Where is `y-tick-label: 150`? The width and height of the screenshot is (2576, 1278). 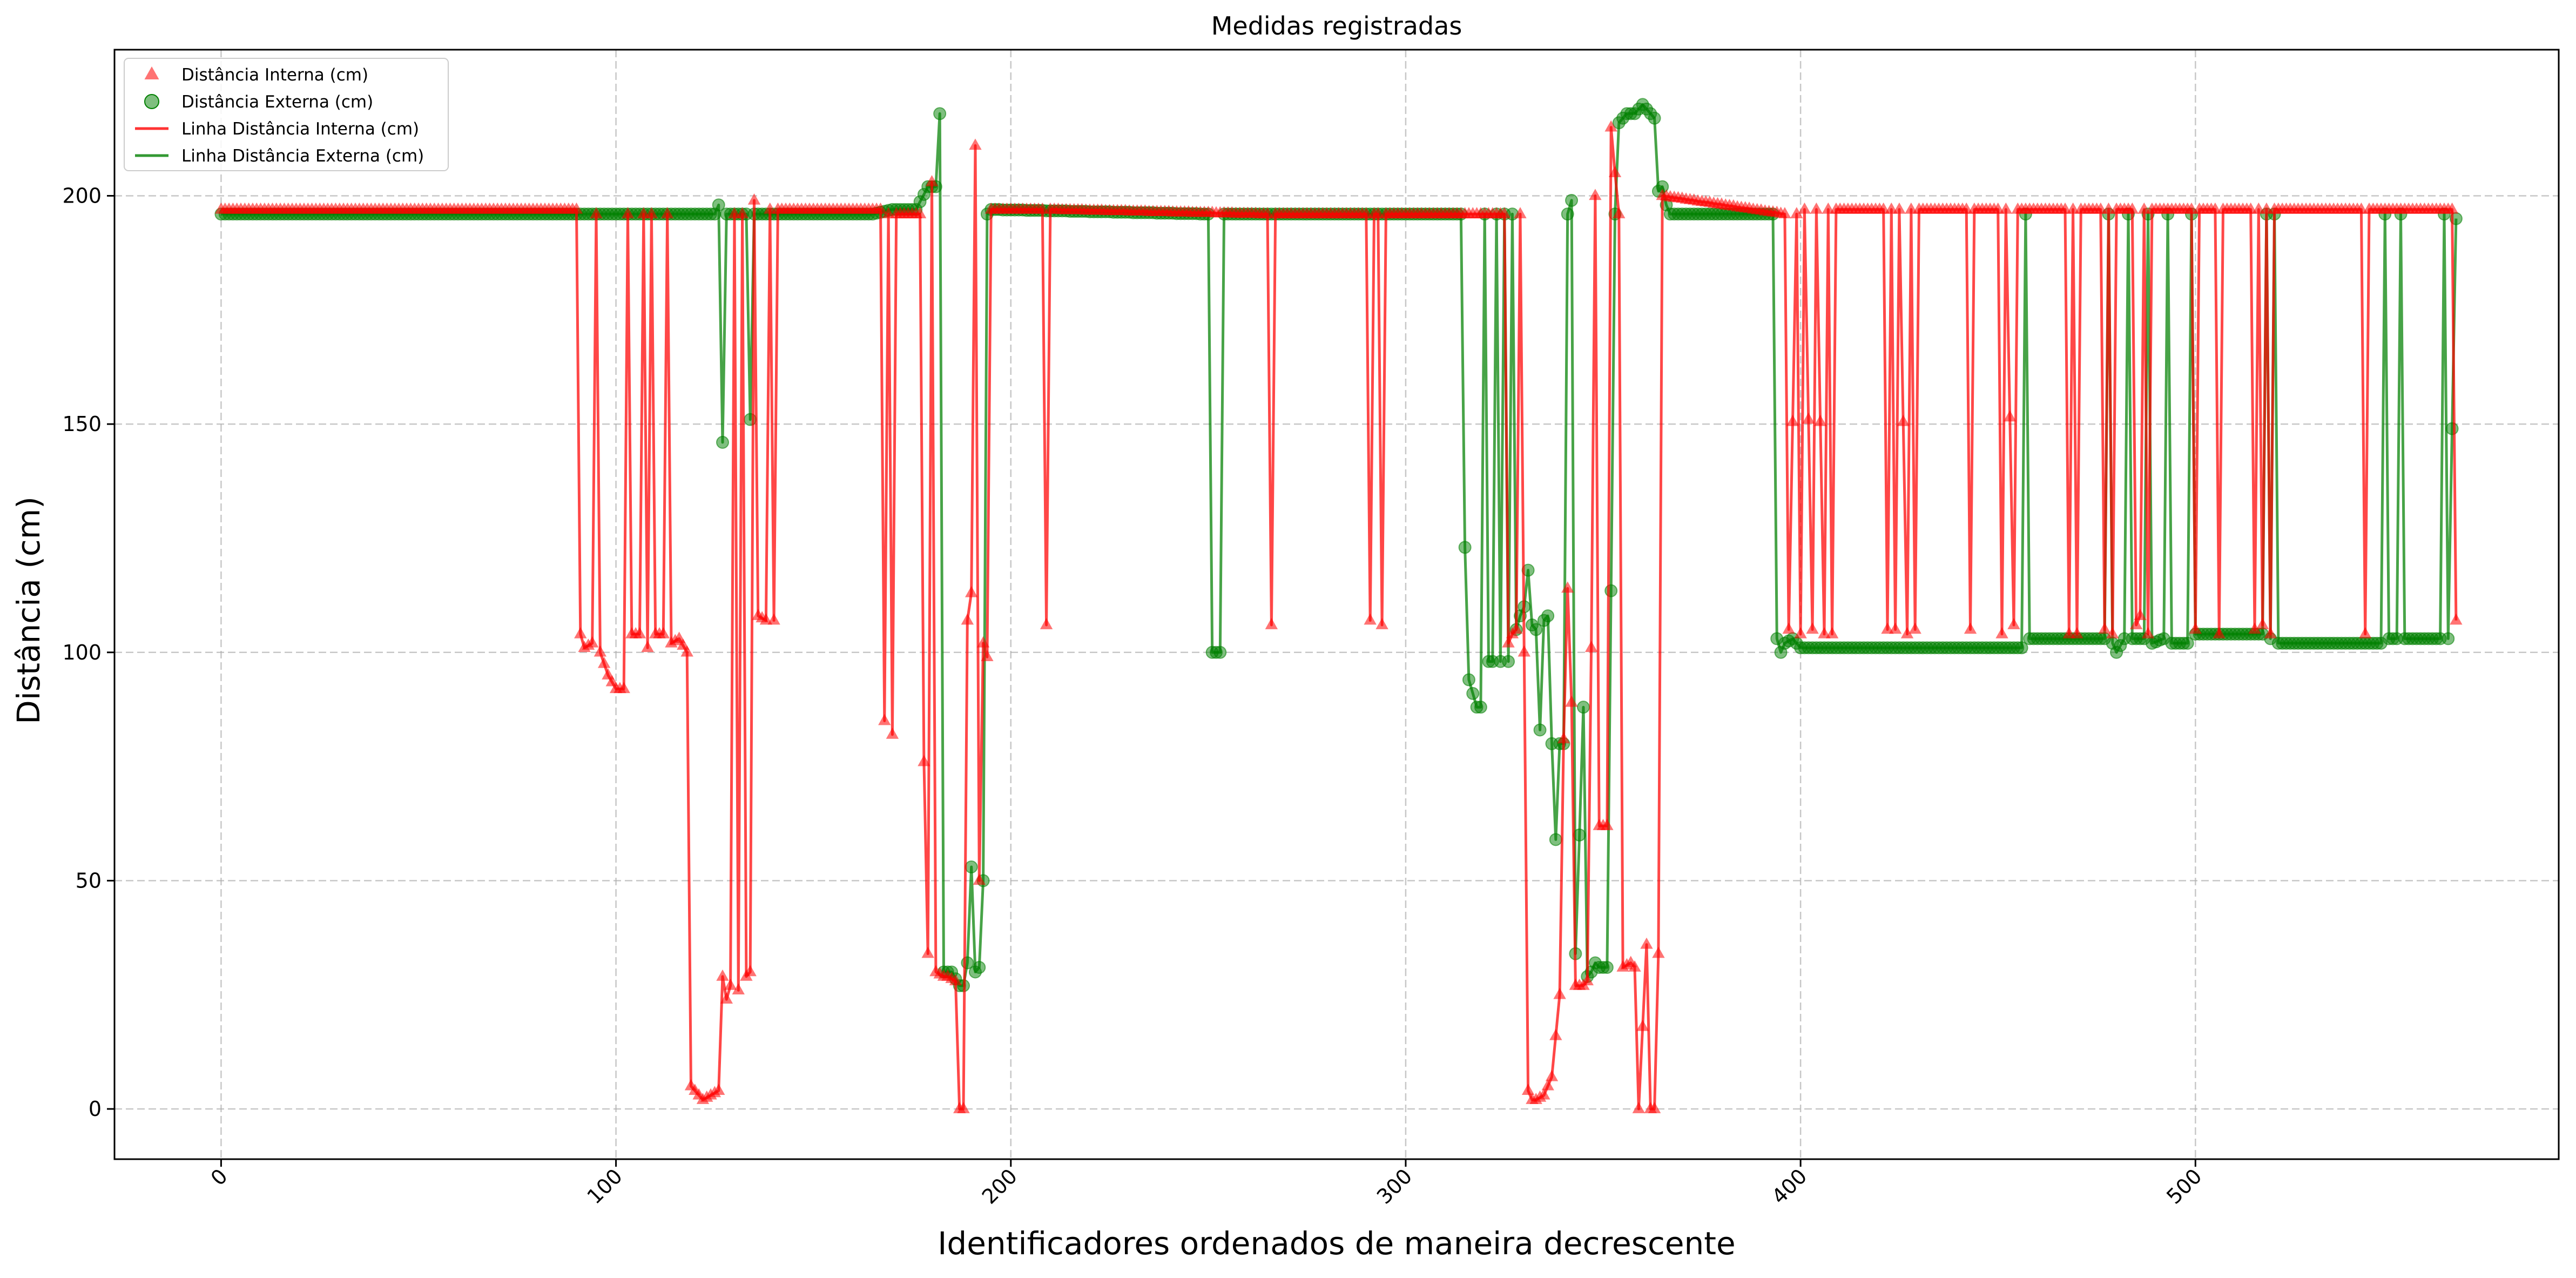
y-tick-label: 150 is located at coordinates (82, 424).